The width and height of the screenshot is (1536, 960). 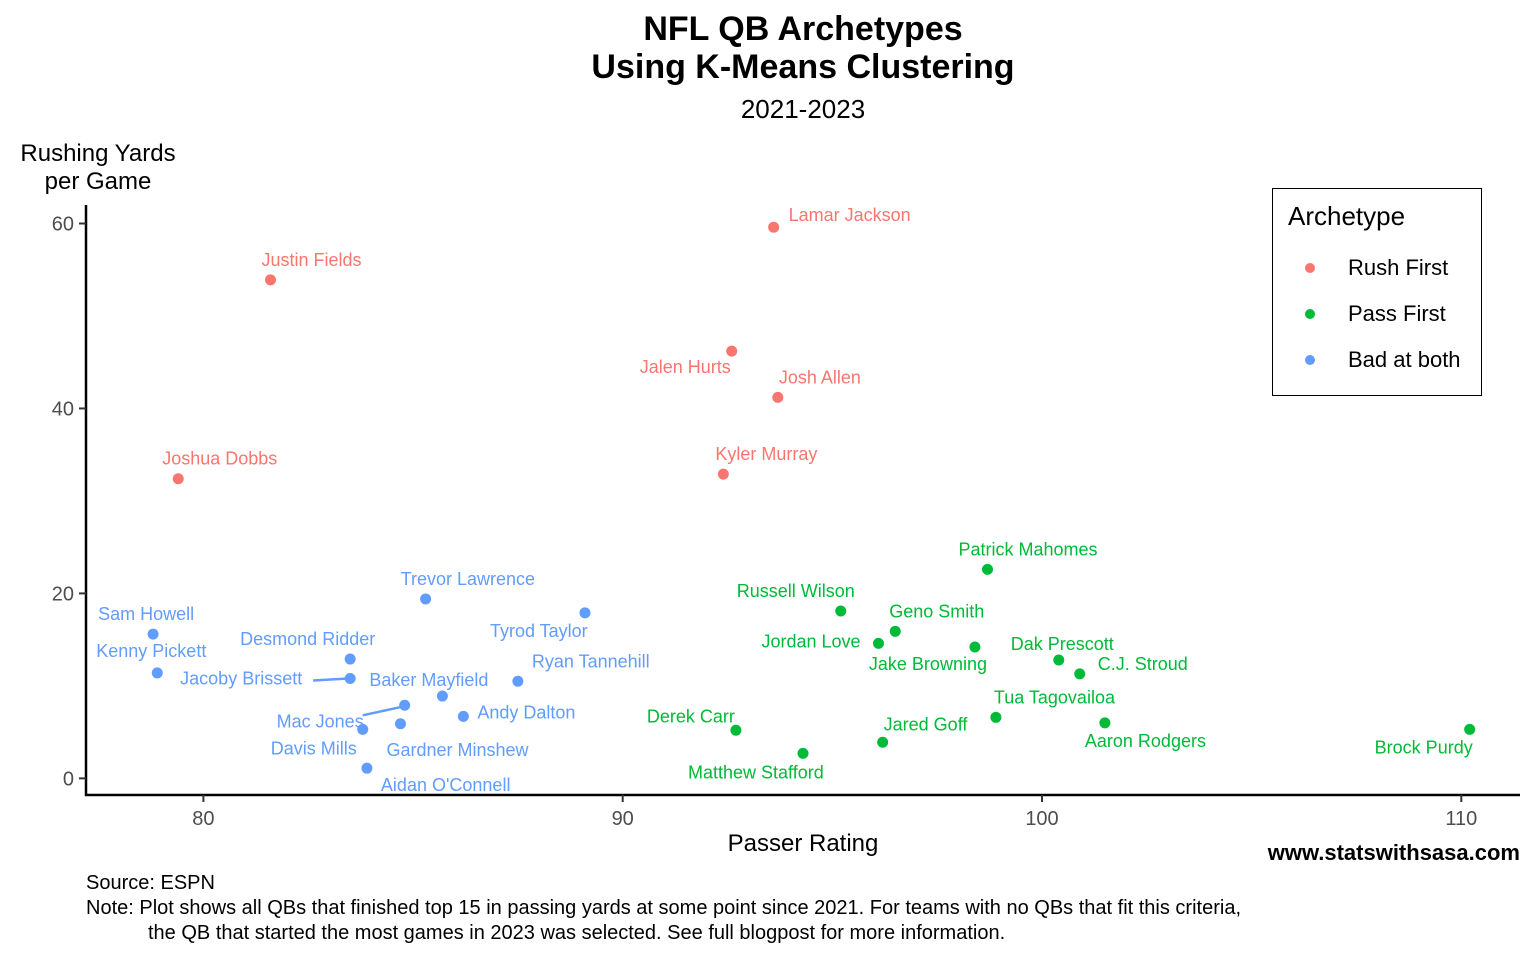 I want to click on legend-item-pass-first: Pass First, so click(x=1377, y=314).